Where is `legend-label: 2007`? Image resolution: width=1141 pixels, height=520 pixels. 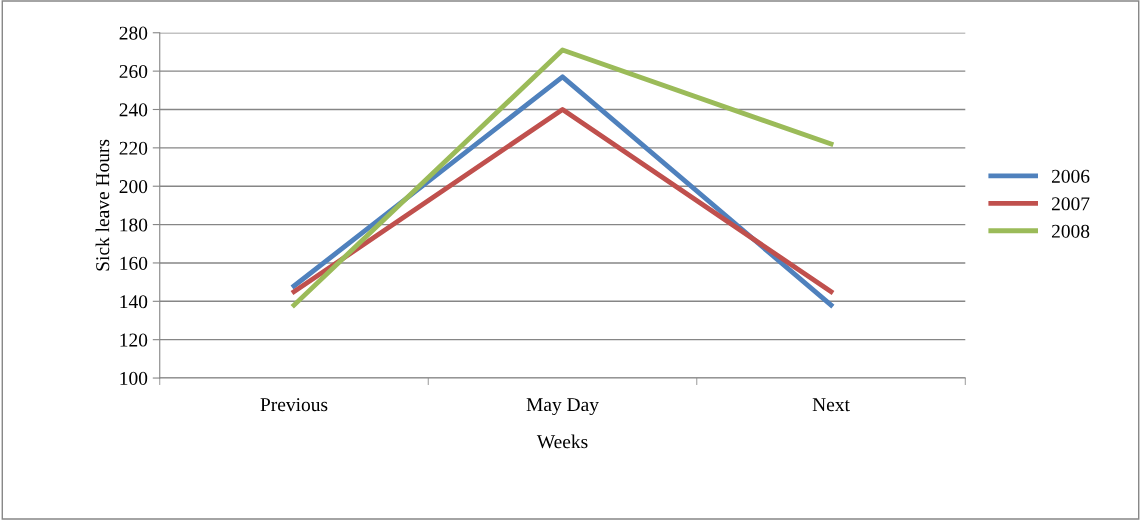 legend-label: 2007 is located at coordinates (1070, 204).